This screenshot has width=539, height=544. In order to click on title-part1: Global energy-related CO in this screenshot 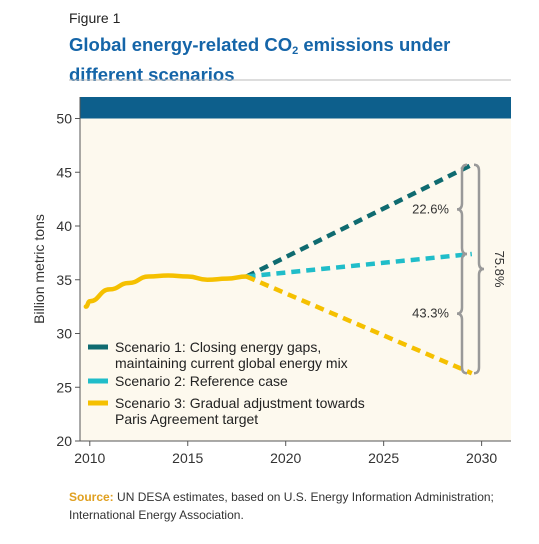, I will do `click(181, 44)`.